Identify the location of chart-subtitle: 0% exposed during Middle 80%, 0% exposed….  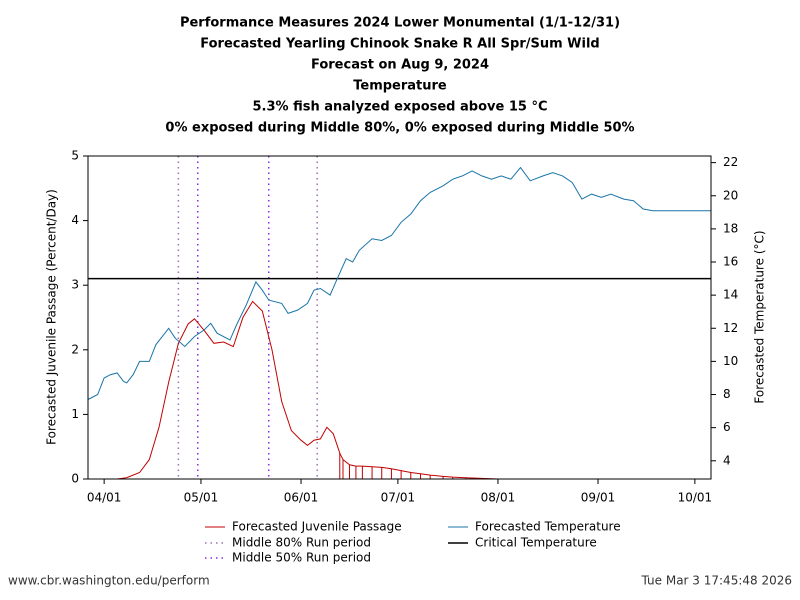
(399, 128).